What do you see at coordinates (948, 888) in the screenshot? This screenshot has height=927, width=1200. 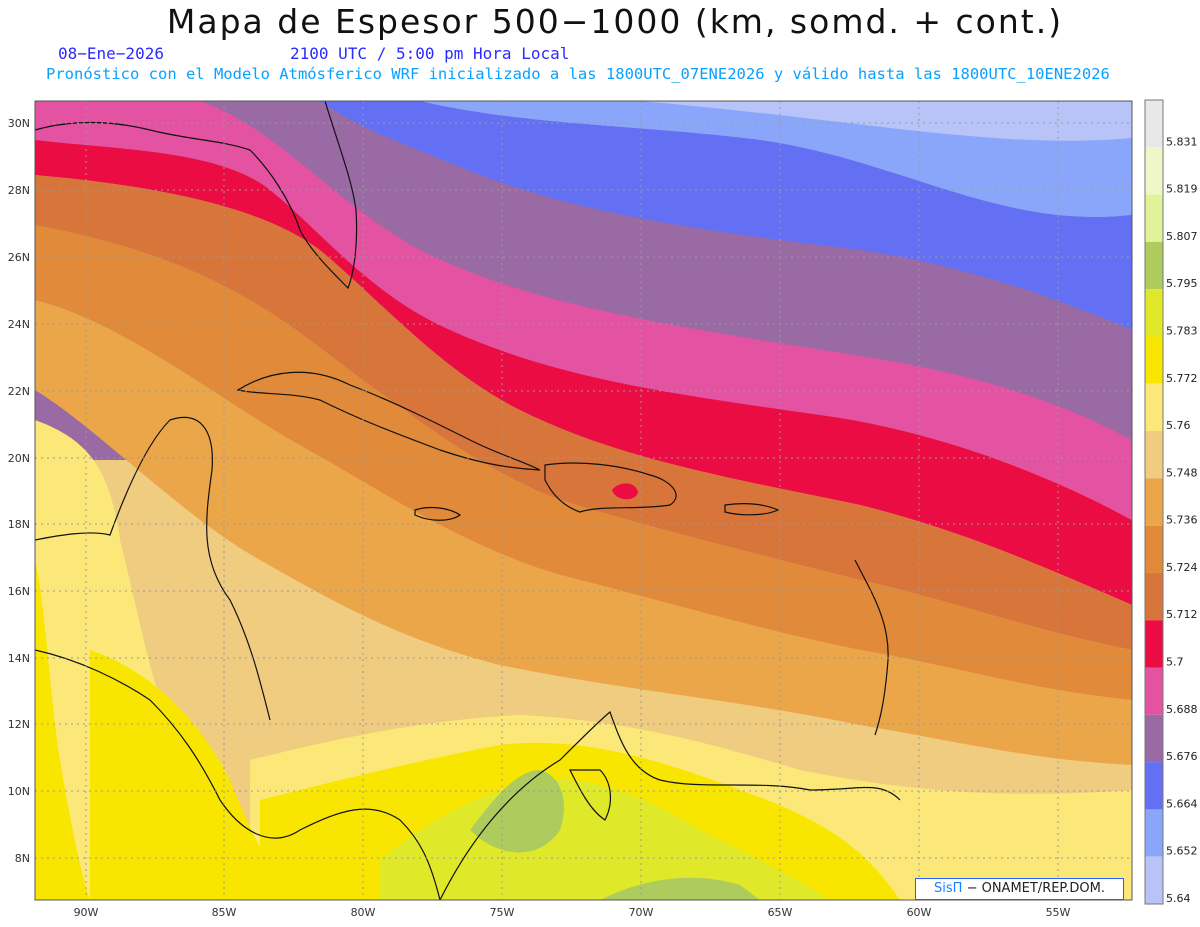 I see `sispi-logo: SisΠ` at bounding box center [948, 888].